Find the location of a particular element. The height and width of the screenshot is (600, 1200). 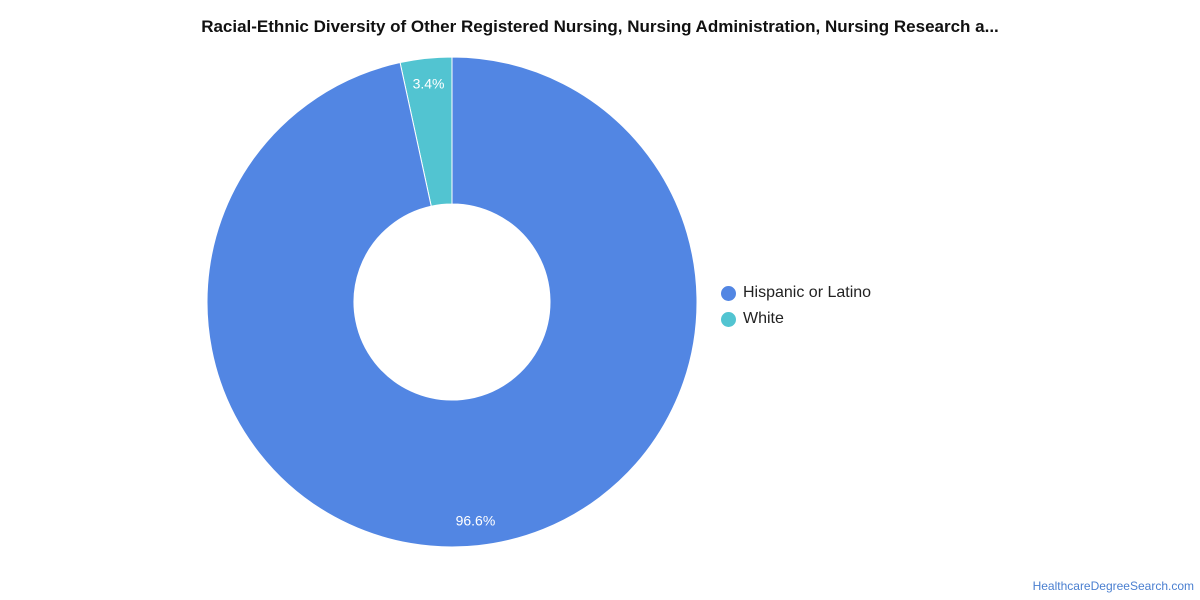

legend-item-white: White is located at coordinates (796, 319).